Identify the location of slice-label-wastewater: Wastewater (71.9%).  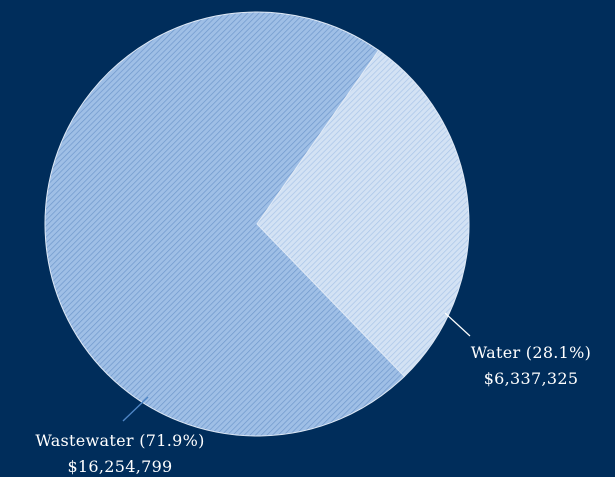
(119, 440).